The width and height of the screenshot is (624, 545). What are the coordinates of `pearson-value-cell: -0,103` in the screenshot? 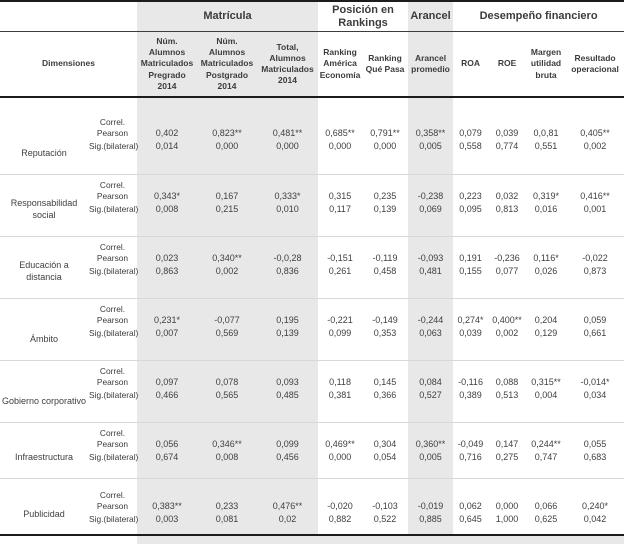 It's located at (385, 506).